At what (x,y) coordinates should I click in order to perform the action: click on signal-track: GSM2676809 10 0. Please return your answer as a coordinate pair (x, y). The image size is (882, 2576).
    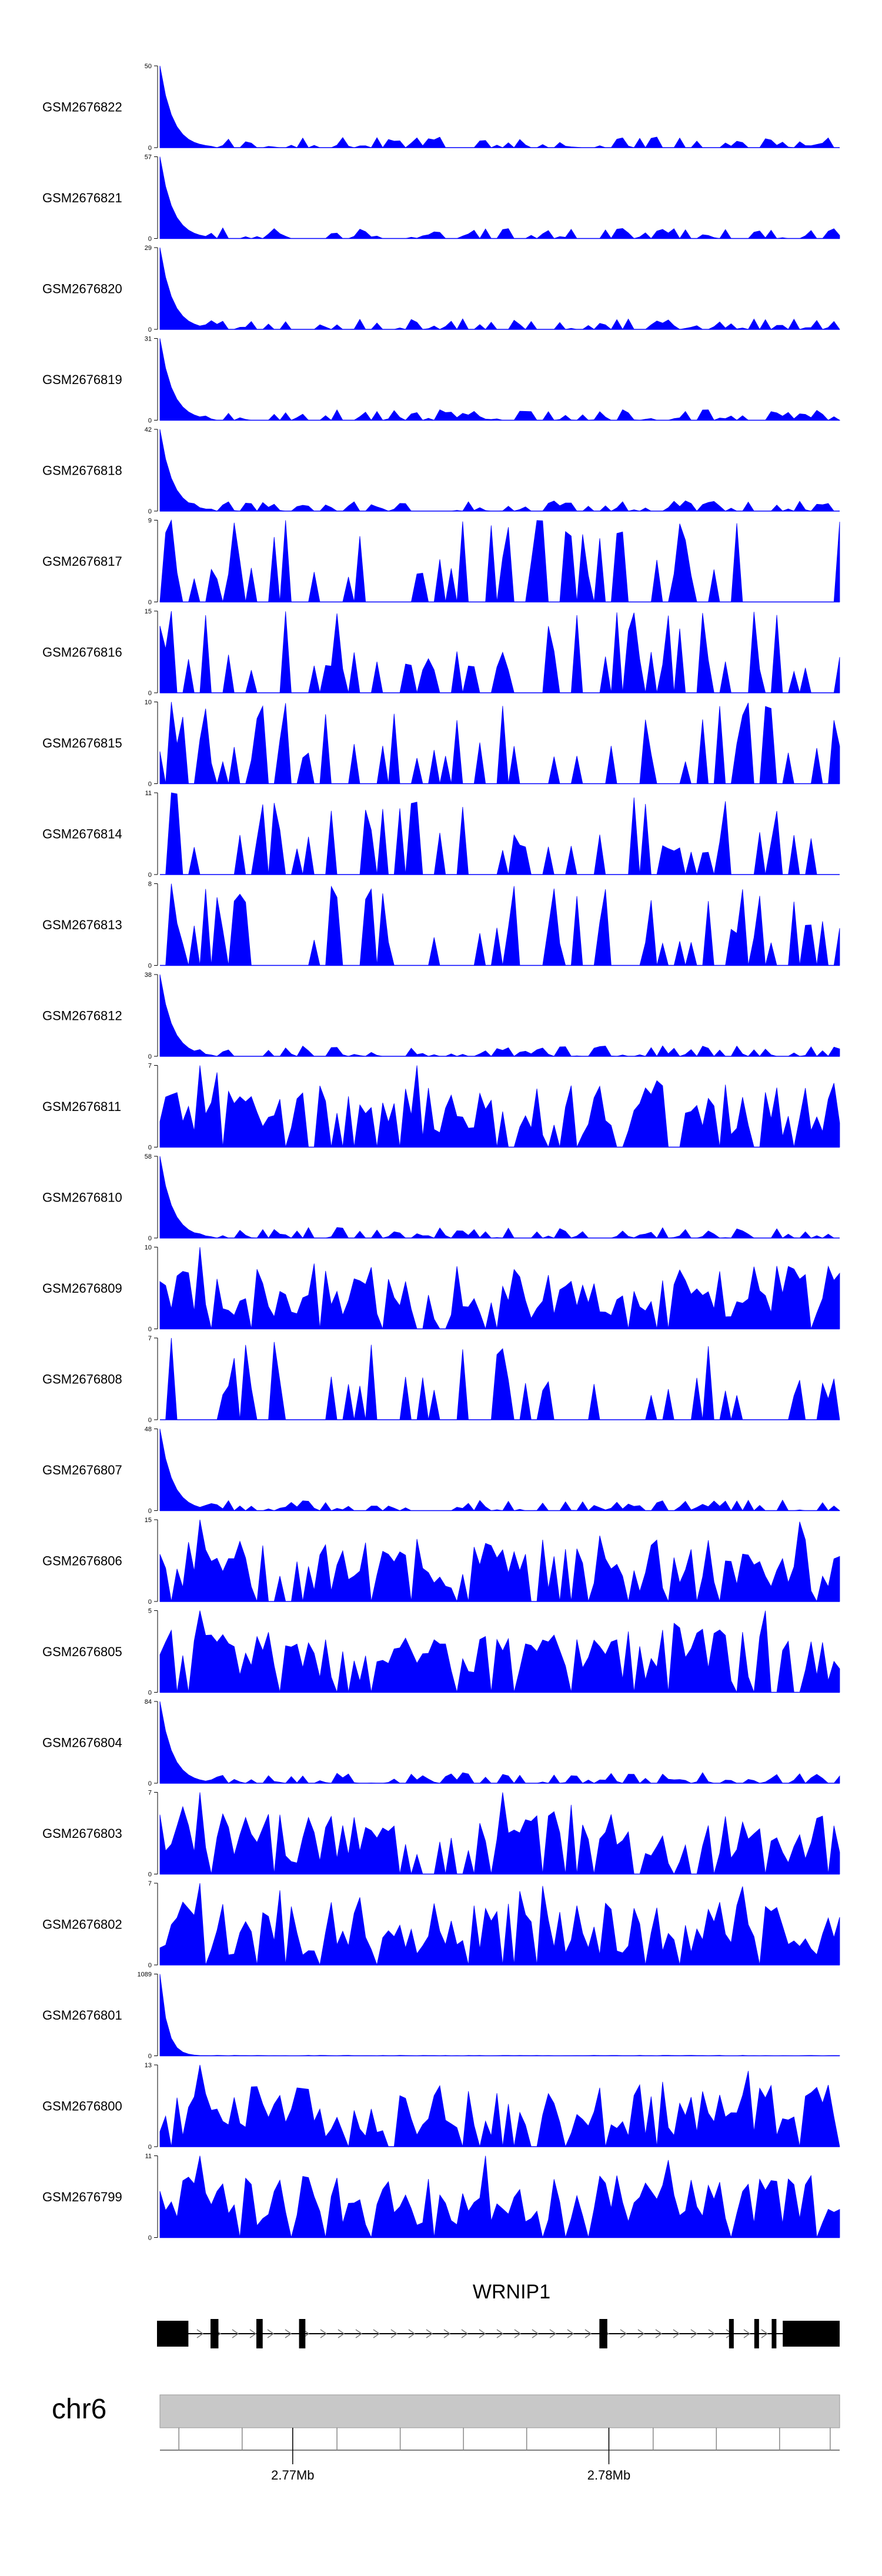
    Looking at the image, I should click on (441, 1288).